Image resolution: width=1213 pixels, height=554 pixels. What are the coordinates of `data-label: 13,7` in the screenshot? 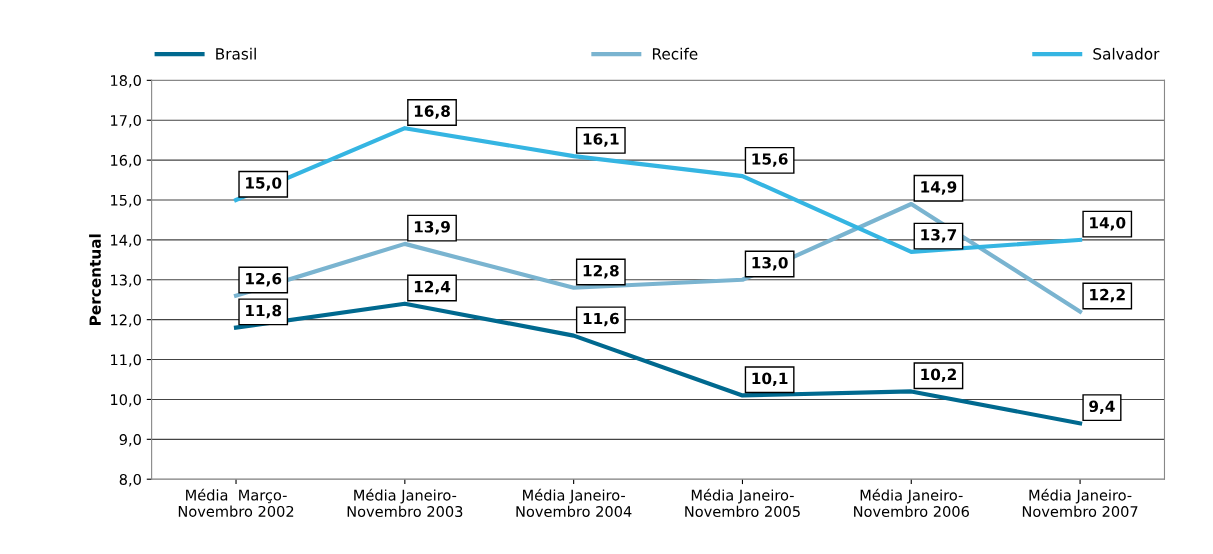 It's located at (939, 236).